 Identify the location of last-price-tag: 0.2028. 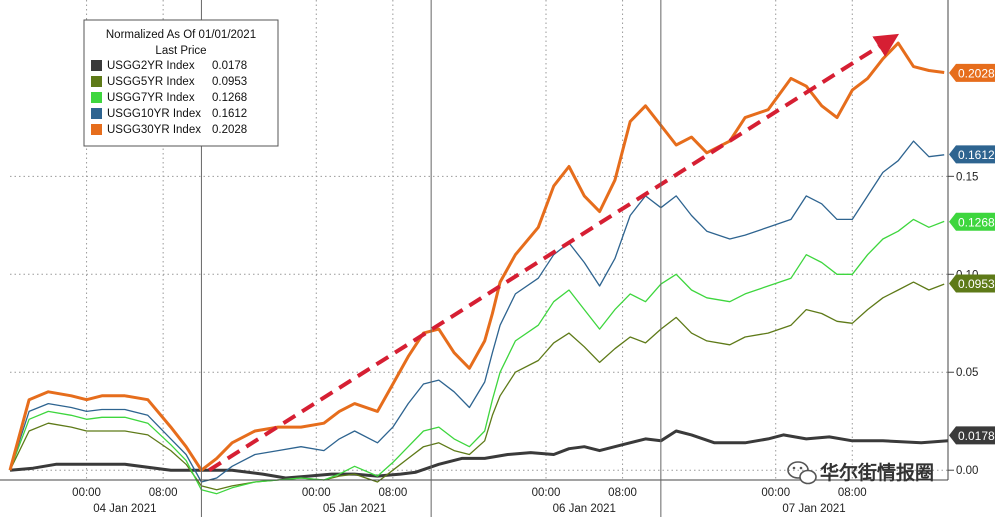
(972, 72).